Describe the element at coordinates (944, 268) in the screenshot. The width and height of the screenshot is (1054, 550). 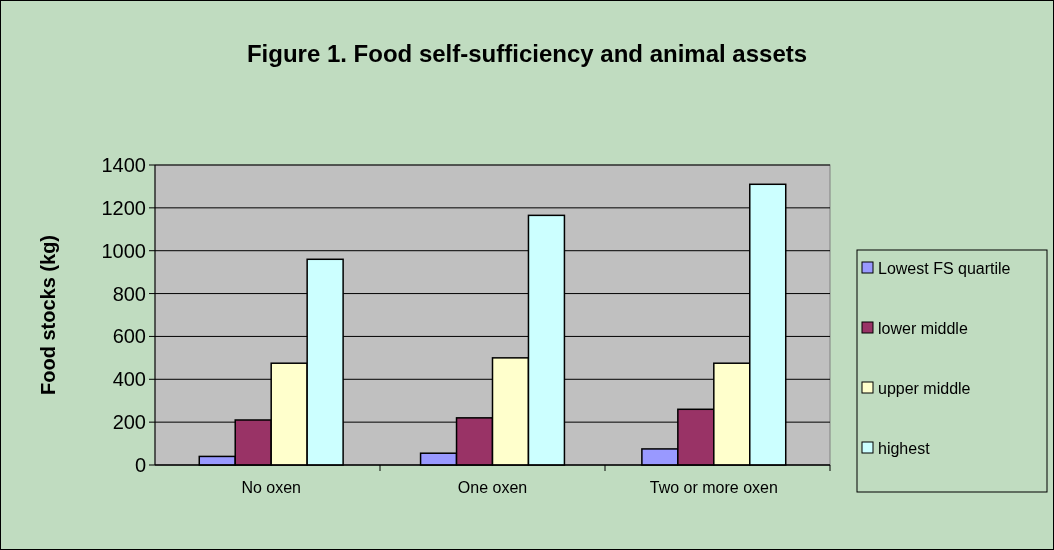
I see `legend-label: Lowest FS quartile` at that location.